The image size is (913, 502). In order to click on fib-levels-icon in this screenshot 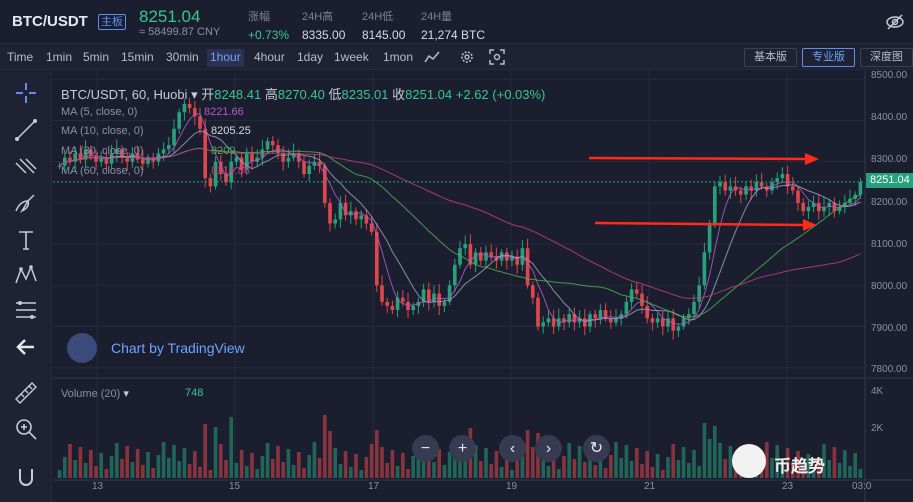, I will do `click(26, 310)`.